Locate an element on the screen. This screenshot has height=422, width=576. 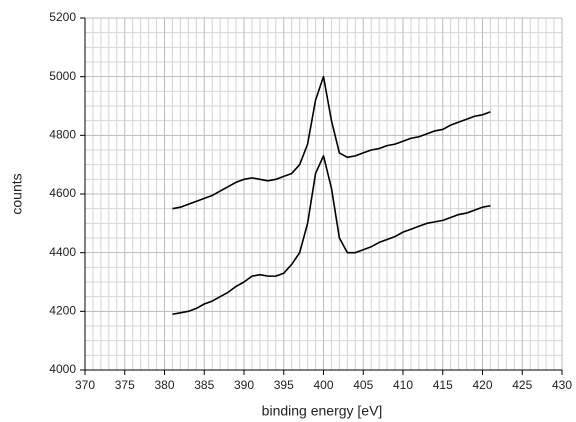
x-tick-label: 405 is located at coordinates (363, 385).